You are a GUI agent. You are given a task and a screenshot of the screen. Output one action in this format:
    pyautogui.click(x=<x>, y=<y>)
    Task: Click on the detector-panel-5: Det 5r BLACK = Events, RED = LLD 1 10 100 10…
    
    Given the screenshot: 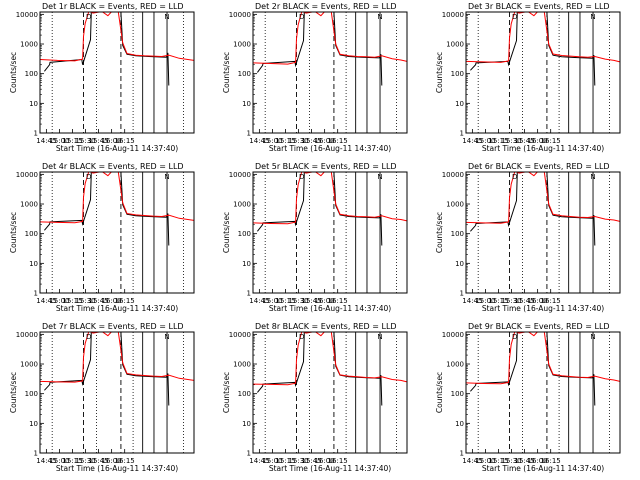 What is the action you would take?
    pyautogui.click(x=319, y=240)
    